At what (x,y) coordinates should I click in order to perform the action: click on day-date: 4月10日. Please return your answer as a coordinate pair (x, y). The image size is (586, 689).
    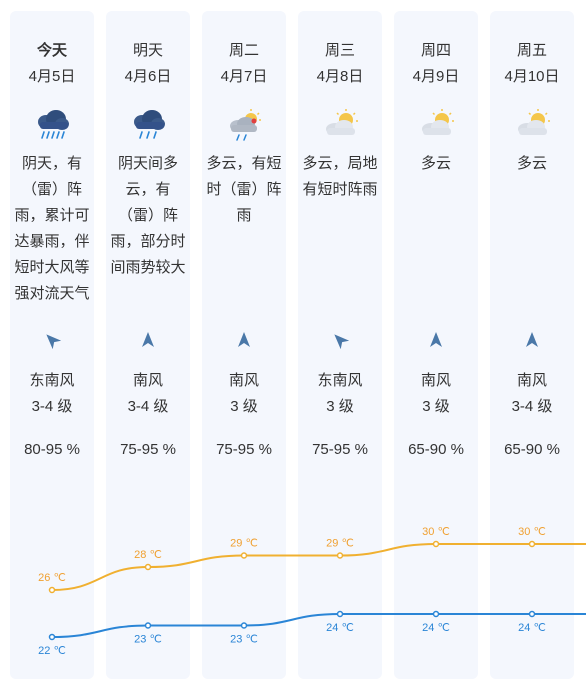
    Looking at the image, I should click on (532, 76).